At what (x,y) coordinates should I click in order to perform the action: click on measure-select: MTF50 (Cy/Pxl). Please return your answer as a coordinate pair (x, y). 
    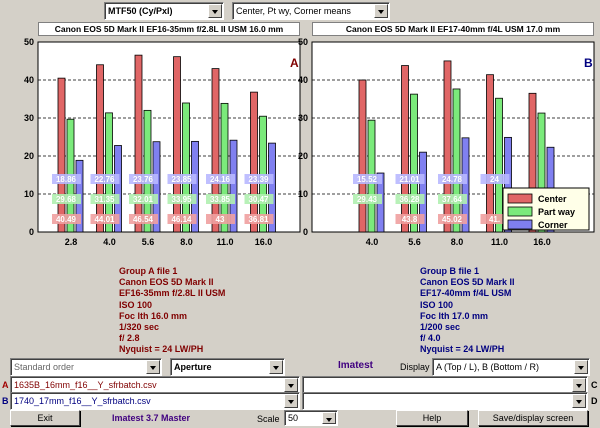
    Looking at the image, I should click on (164, 11).